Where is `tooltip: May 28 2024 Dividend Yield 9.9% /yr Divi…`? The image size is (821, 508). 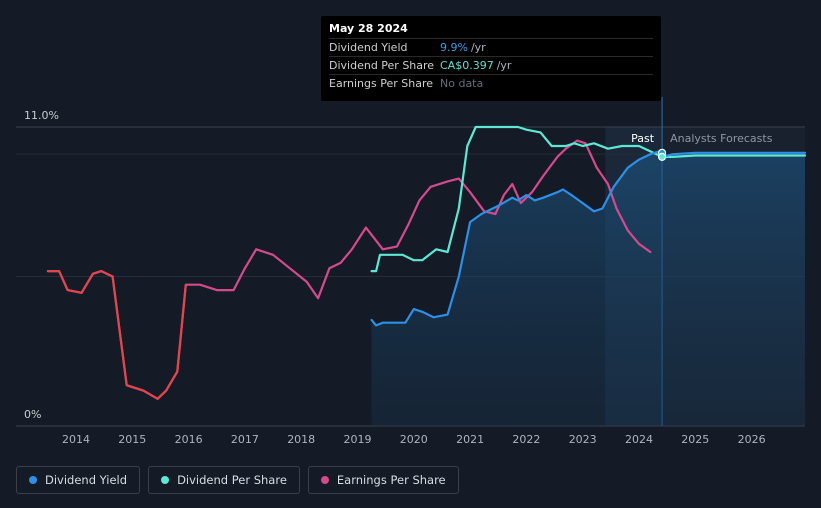 tooltip: May 28 2024 Dividend Yield 9.9% /yr Divi… is located at coordinates (491, 58).